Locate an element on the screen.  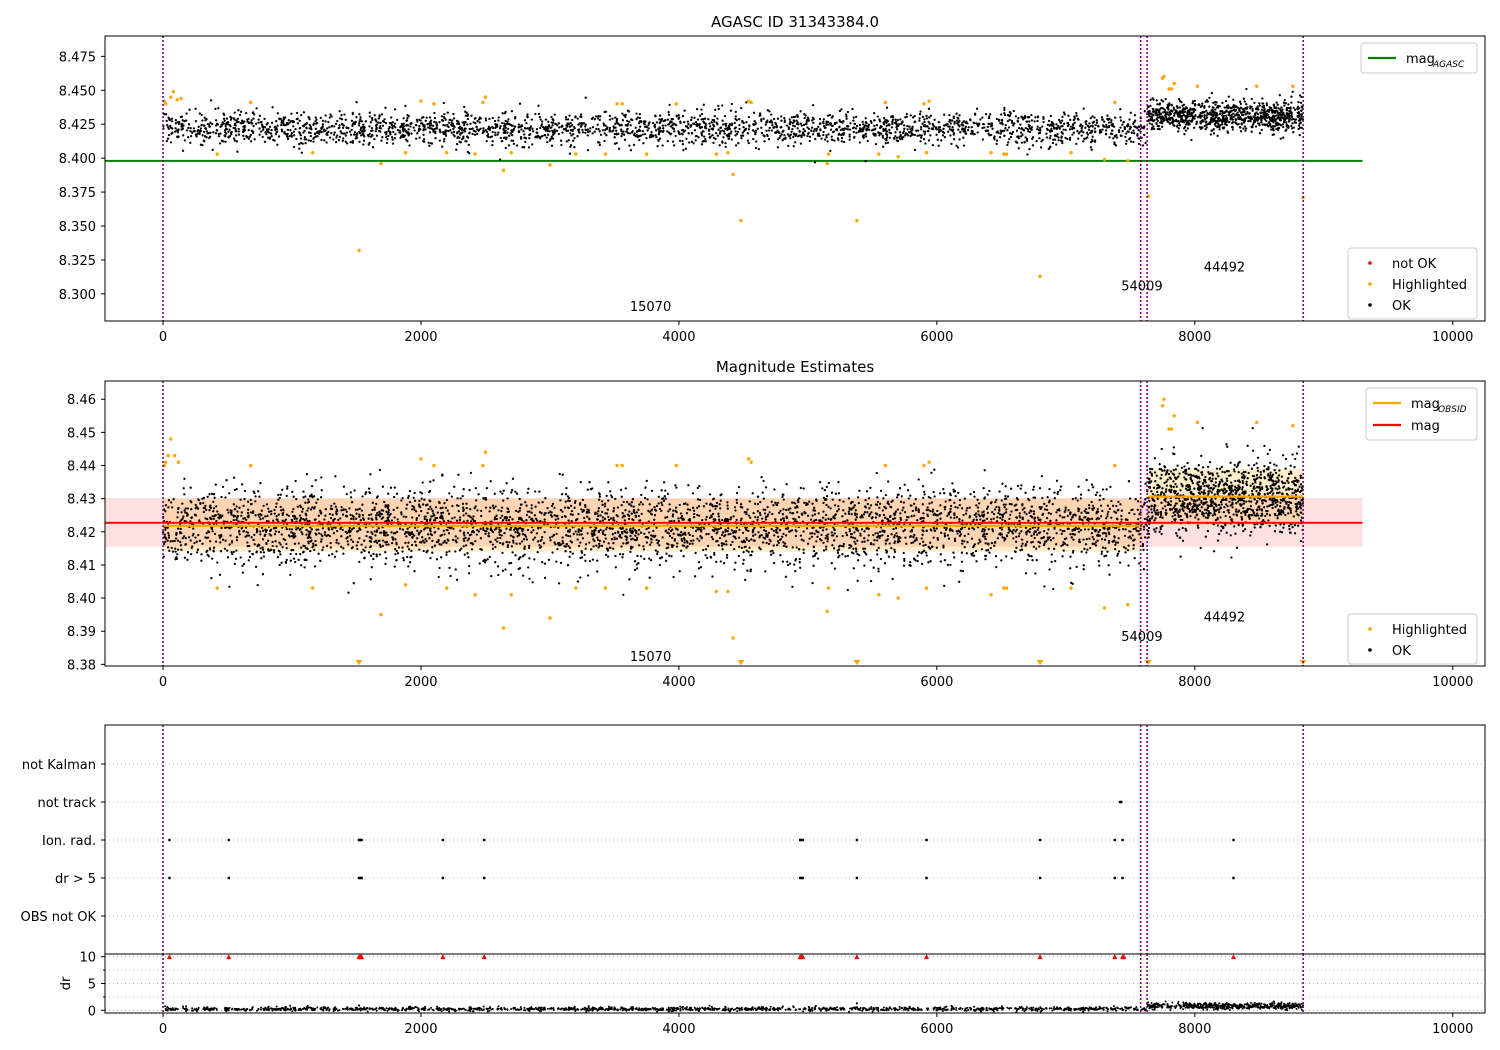
x-tick-label: 4000 is located at coordinates (678, 337).